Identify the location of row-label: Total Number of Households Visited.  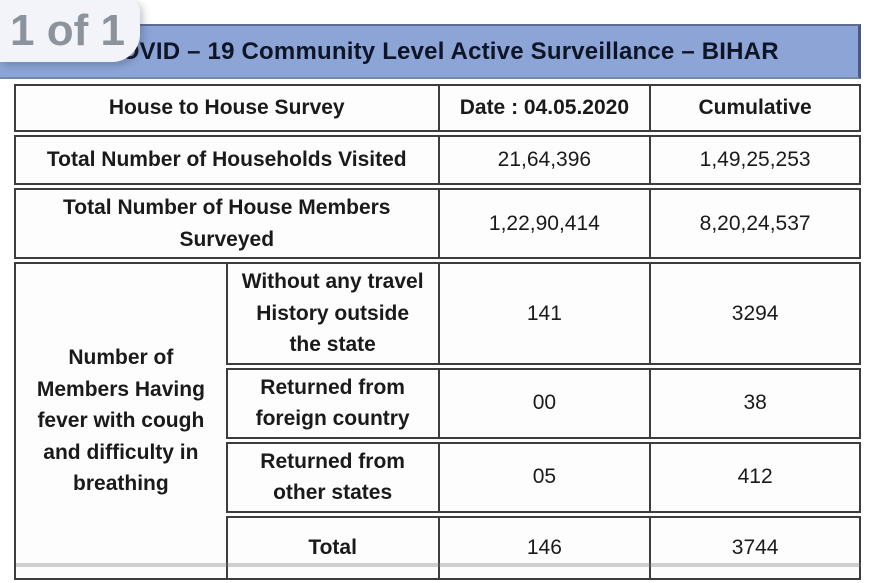
(226, 160).